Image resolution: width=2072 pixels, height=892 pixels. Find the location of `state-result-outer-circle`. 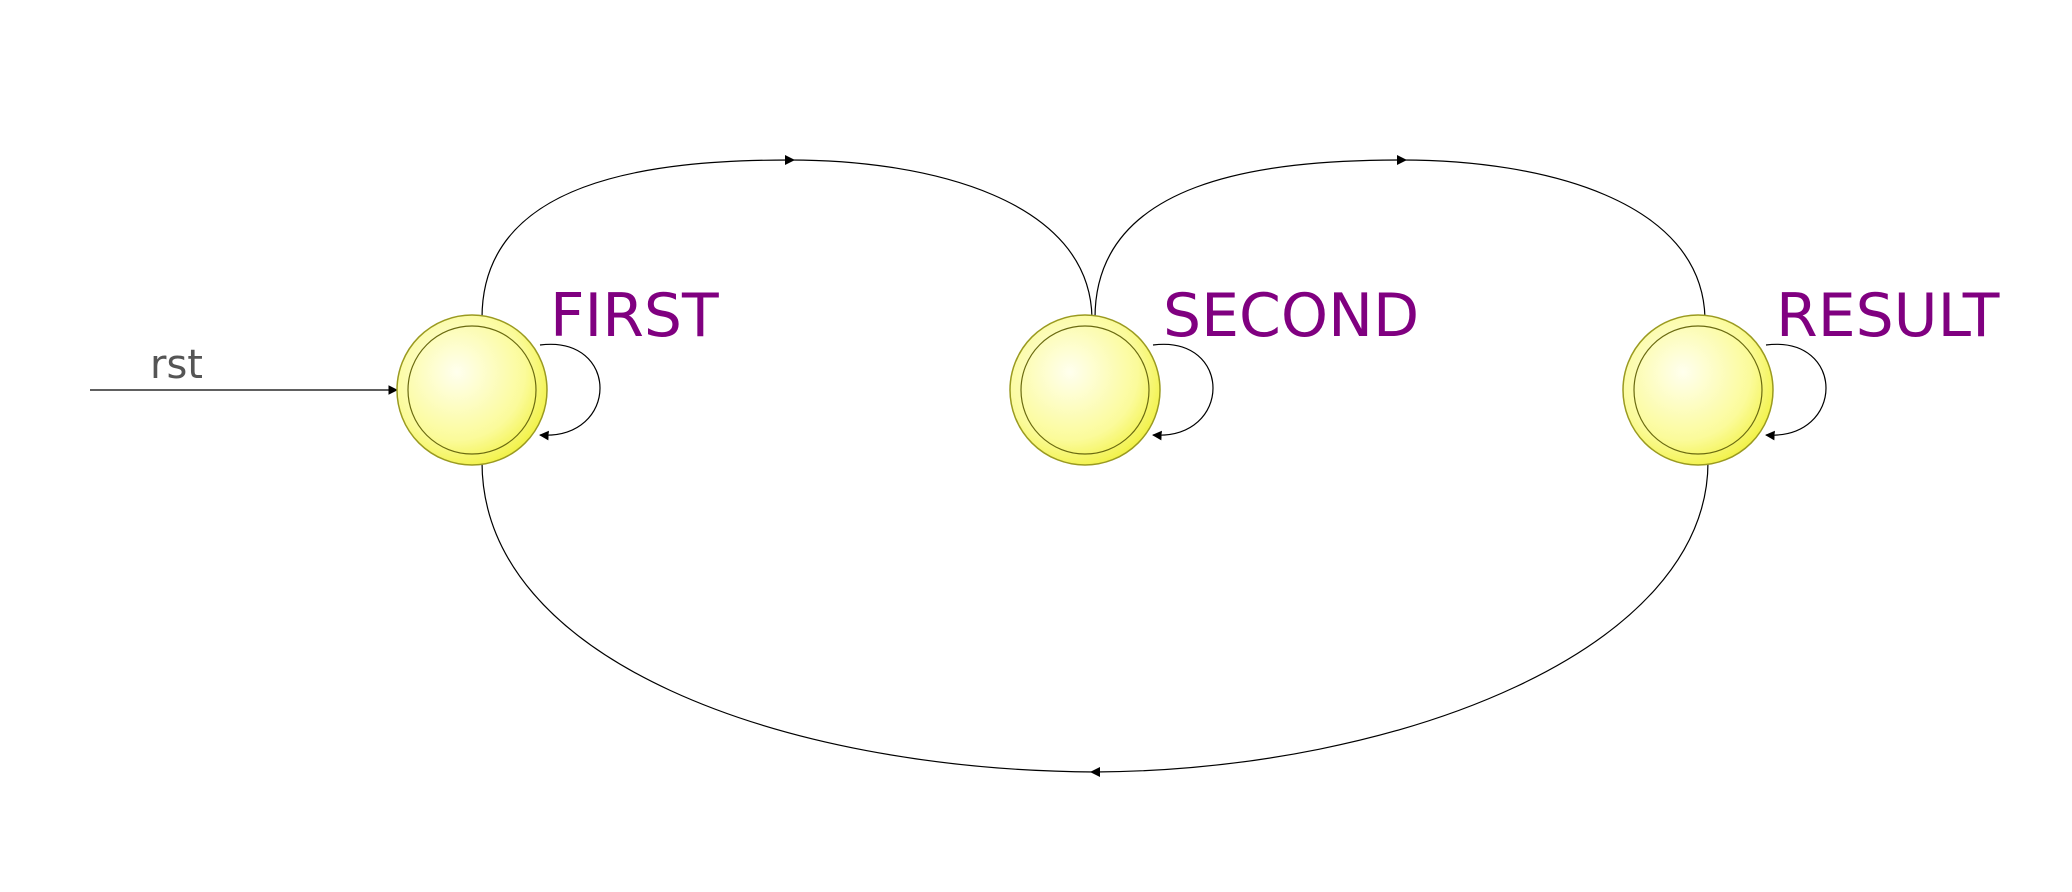

state-result-outer-circle is located at coordinates (1698, 390).